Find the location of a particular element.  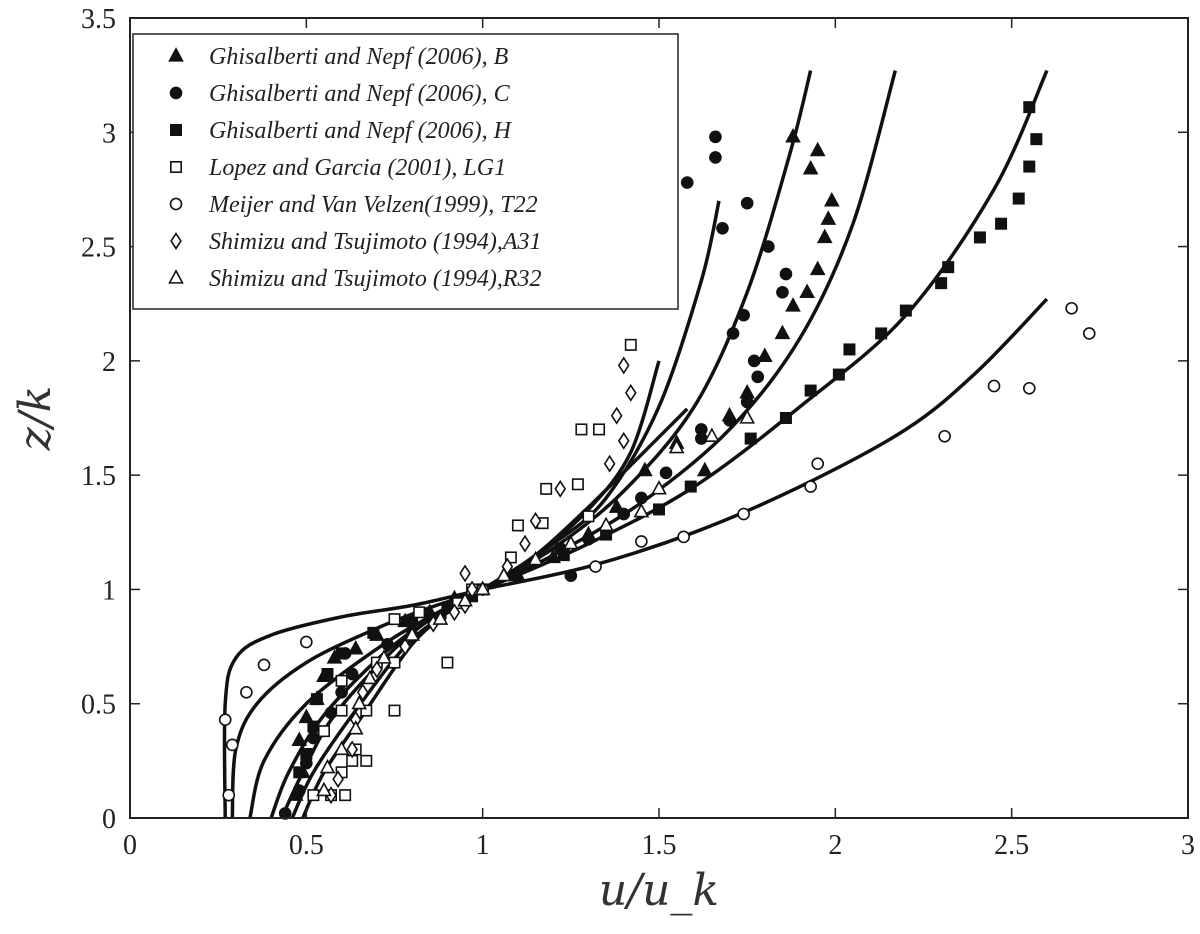

x-tick-label: 0.5 is located at coordinates (306, 845).